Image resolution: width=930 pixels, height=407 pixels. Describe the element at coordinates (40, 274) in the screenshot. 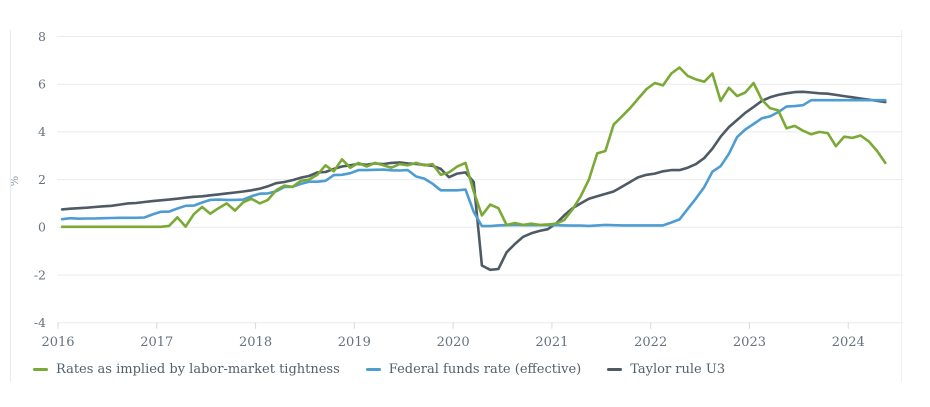

I see `y-tick-label: -2` at that location.